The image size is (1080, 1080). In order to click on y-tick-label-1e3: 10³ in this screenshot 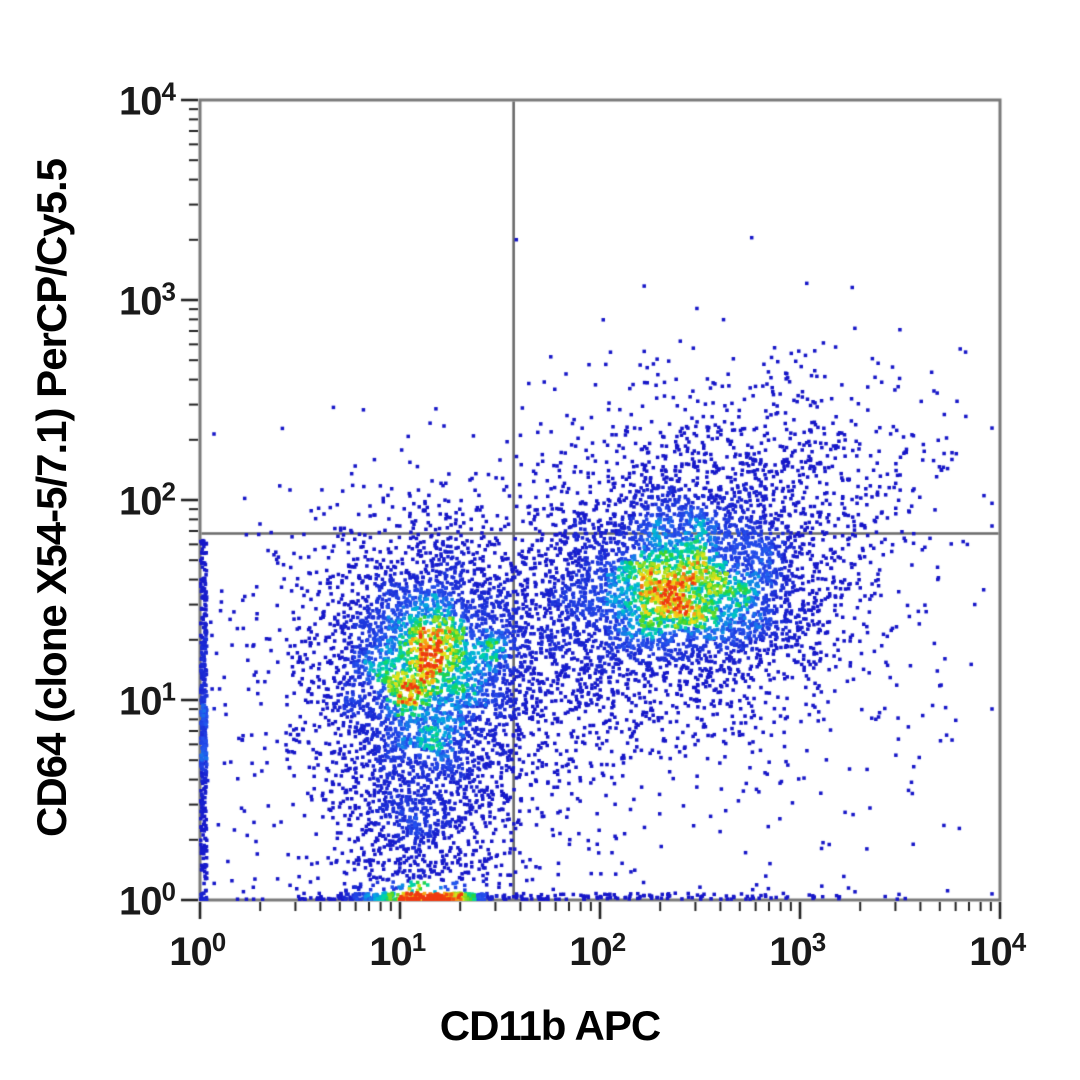, I will do `click(147, 300)`.